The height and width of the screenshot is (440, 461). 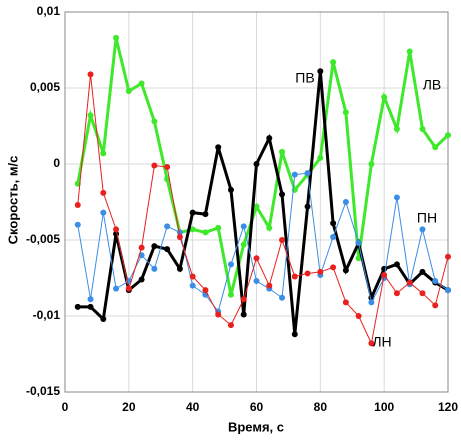 I want to click on y-tick-label: 0,01, so click(x=49, y=11).